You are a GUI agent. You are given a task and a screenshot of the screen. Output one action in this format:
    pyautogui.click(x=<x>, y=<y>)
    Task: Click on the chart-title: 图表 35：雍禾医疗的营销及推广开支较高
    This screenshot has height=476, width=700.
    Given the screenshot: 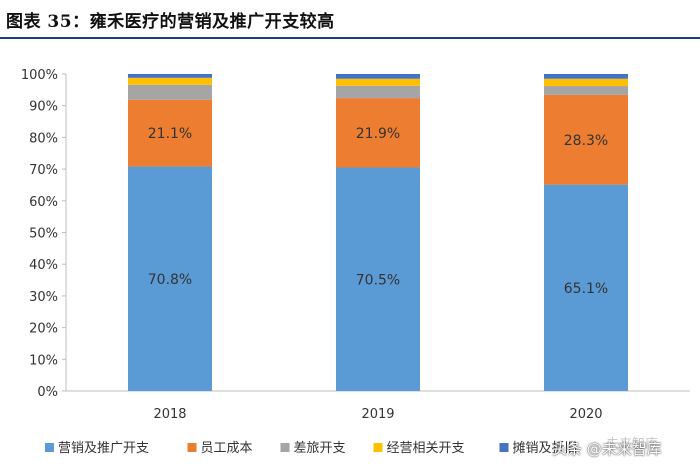 What is the action you would take?
    pyautogui.click(x=170, y=22)
    